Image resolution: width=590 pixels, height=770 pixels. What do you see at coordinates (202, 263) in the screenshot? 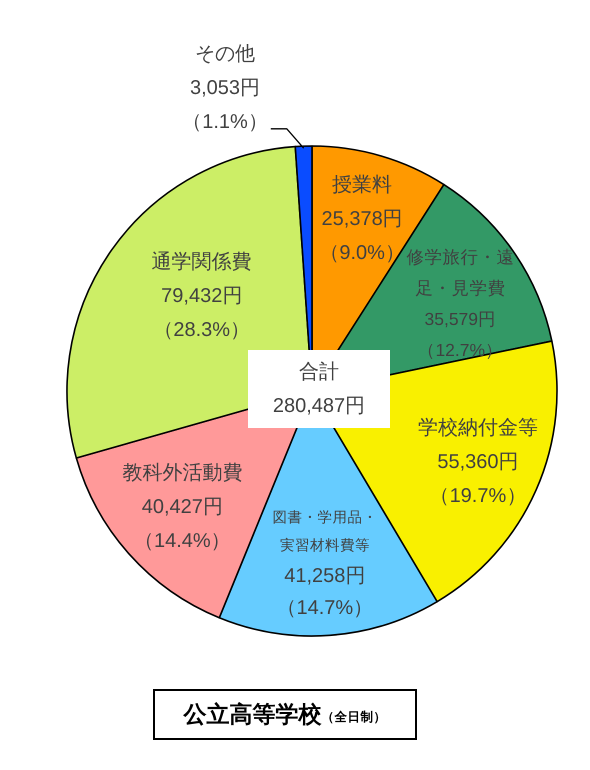
I see `slice-label: 通学関係費` at bounding box center [202, 263].